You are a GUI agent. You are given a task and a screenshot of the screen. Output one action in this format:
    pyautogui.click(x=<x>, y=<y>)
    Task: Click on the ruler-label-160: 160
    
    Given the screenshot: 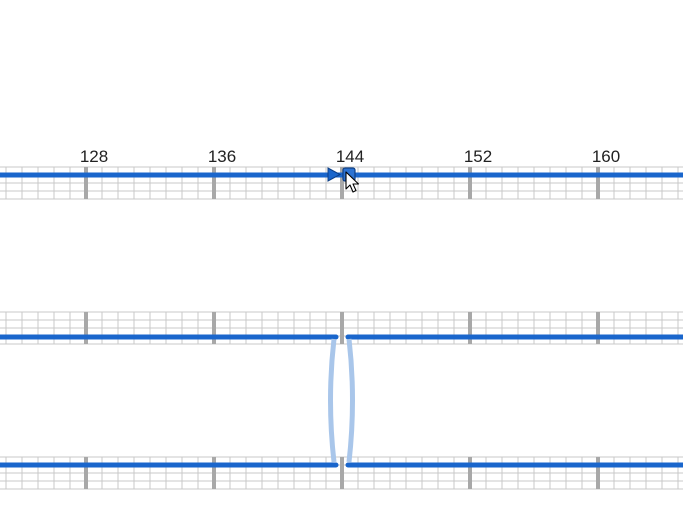 What is the action you would take?
    pyautogui.click(x=606, y=156)
    